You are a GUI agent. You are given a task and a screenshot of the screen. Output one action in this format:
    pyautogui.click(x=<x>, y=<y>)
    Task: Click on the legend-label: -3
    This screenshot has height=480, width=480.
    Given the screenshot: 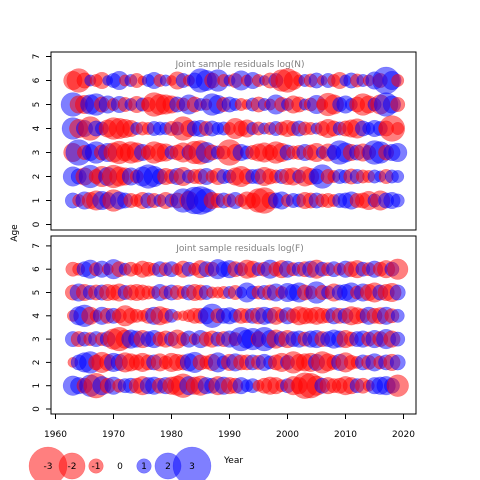 What is the action you would take?
    pyautogui.click(x=48, y=467)
    